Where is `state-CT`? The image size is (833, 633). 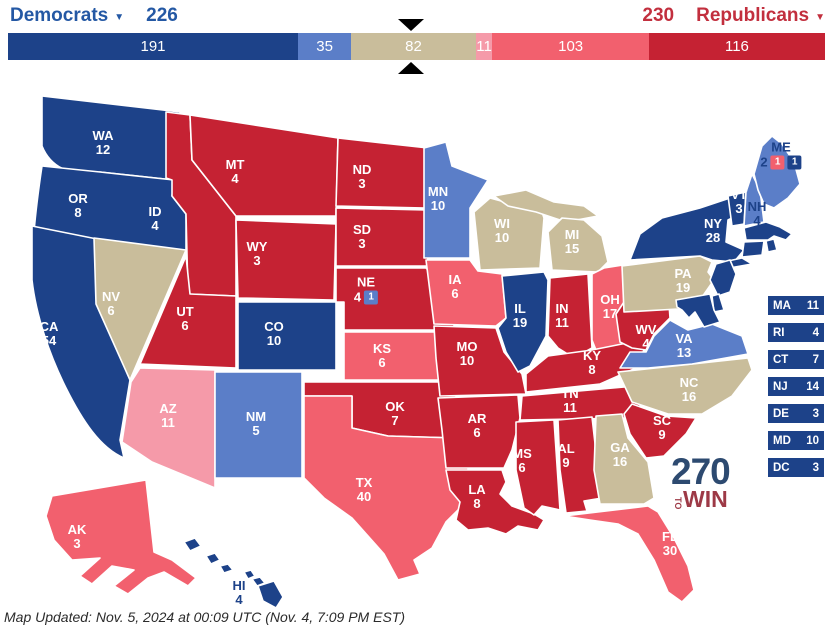
state-CT is located at coordinates (753, 249).